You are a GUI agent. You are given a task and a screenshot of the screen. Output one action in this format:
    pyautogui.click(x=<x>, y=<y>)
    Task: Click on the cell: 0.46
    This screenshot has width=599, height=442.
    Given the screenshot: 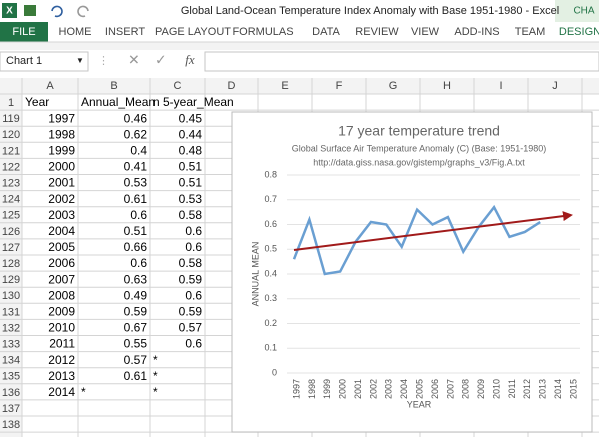 What is the action you would take?
    pyautogui.click(x=136, y=118)
    